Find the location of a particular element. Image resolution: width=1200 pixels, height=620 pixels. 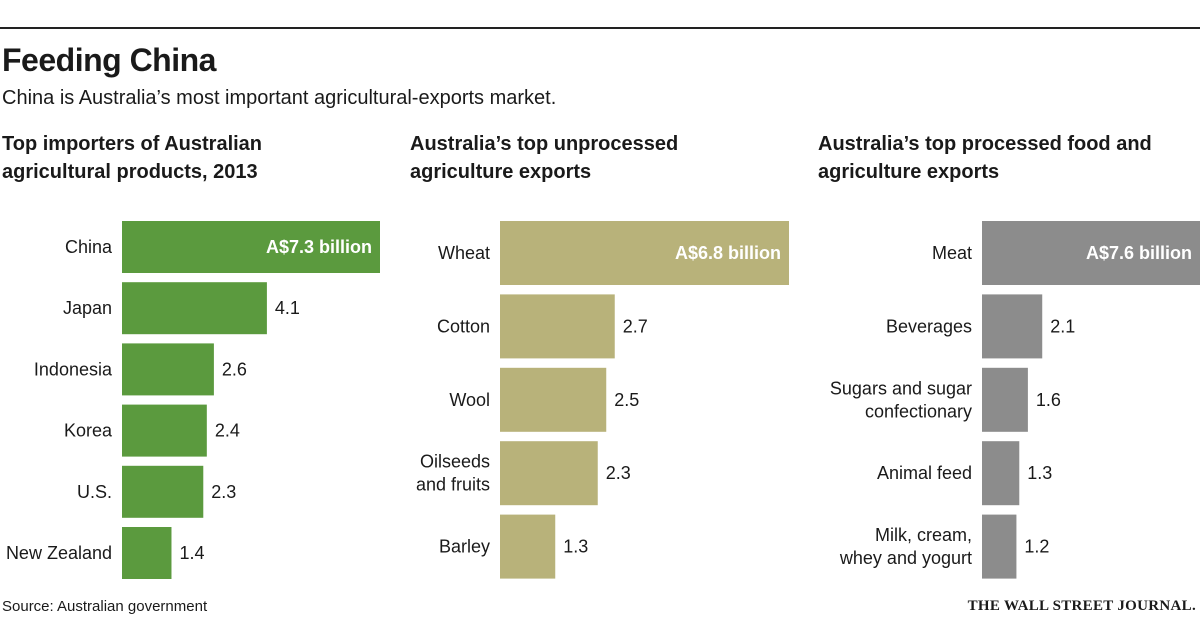

importers-value-label-0: A$7.3 billion is located at coordinates (319, 247).